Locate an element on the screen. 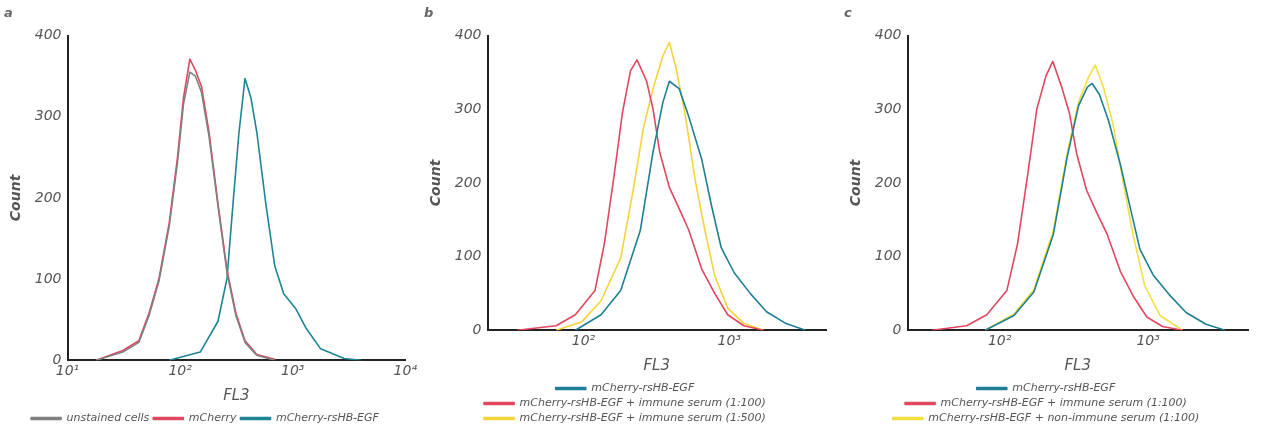 The width and height of the screenshot is (1262, 438). chart-title: b is located at coordinates (429, 13).